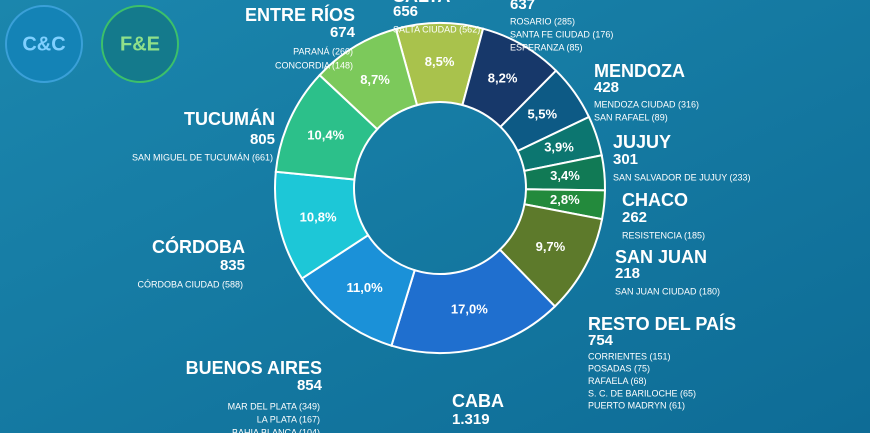 Image resolution: width=870 pixels, height=433 pixels. Describe the element at coordinates (300, 14) in the screenshot. I see `province-name: ENTRE RÍOS` at that location.